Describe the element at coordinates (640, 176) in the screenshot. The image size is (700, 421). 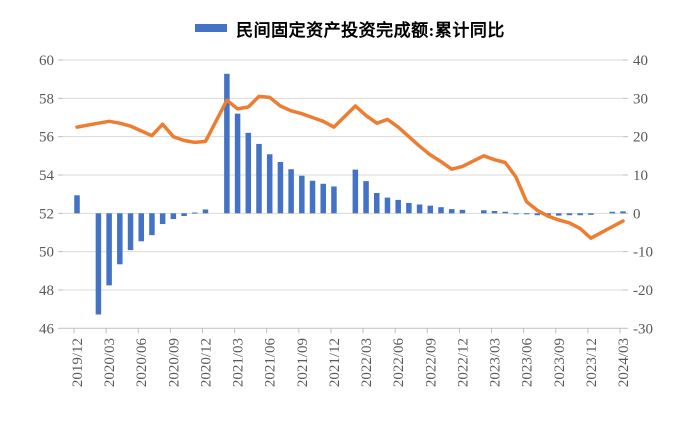
I see `right-axis-tick-label: 10` at that location.